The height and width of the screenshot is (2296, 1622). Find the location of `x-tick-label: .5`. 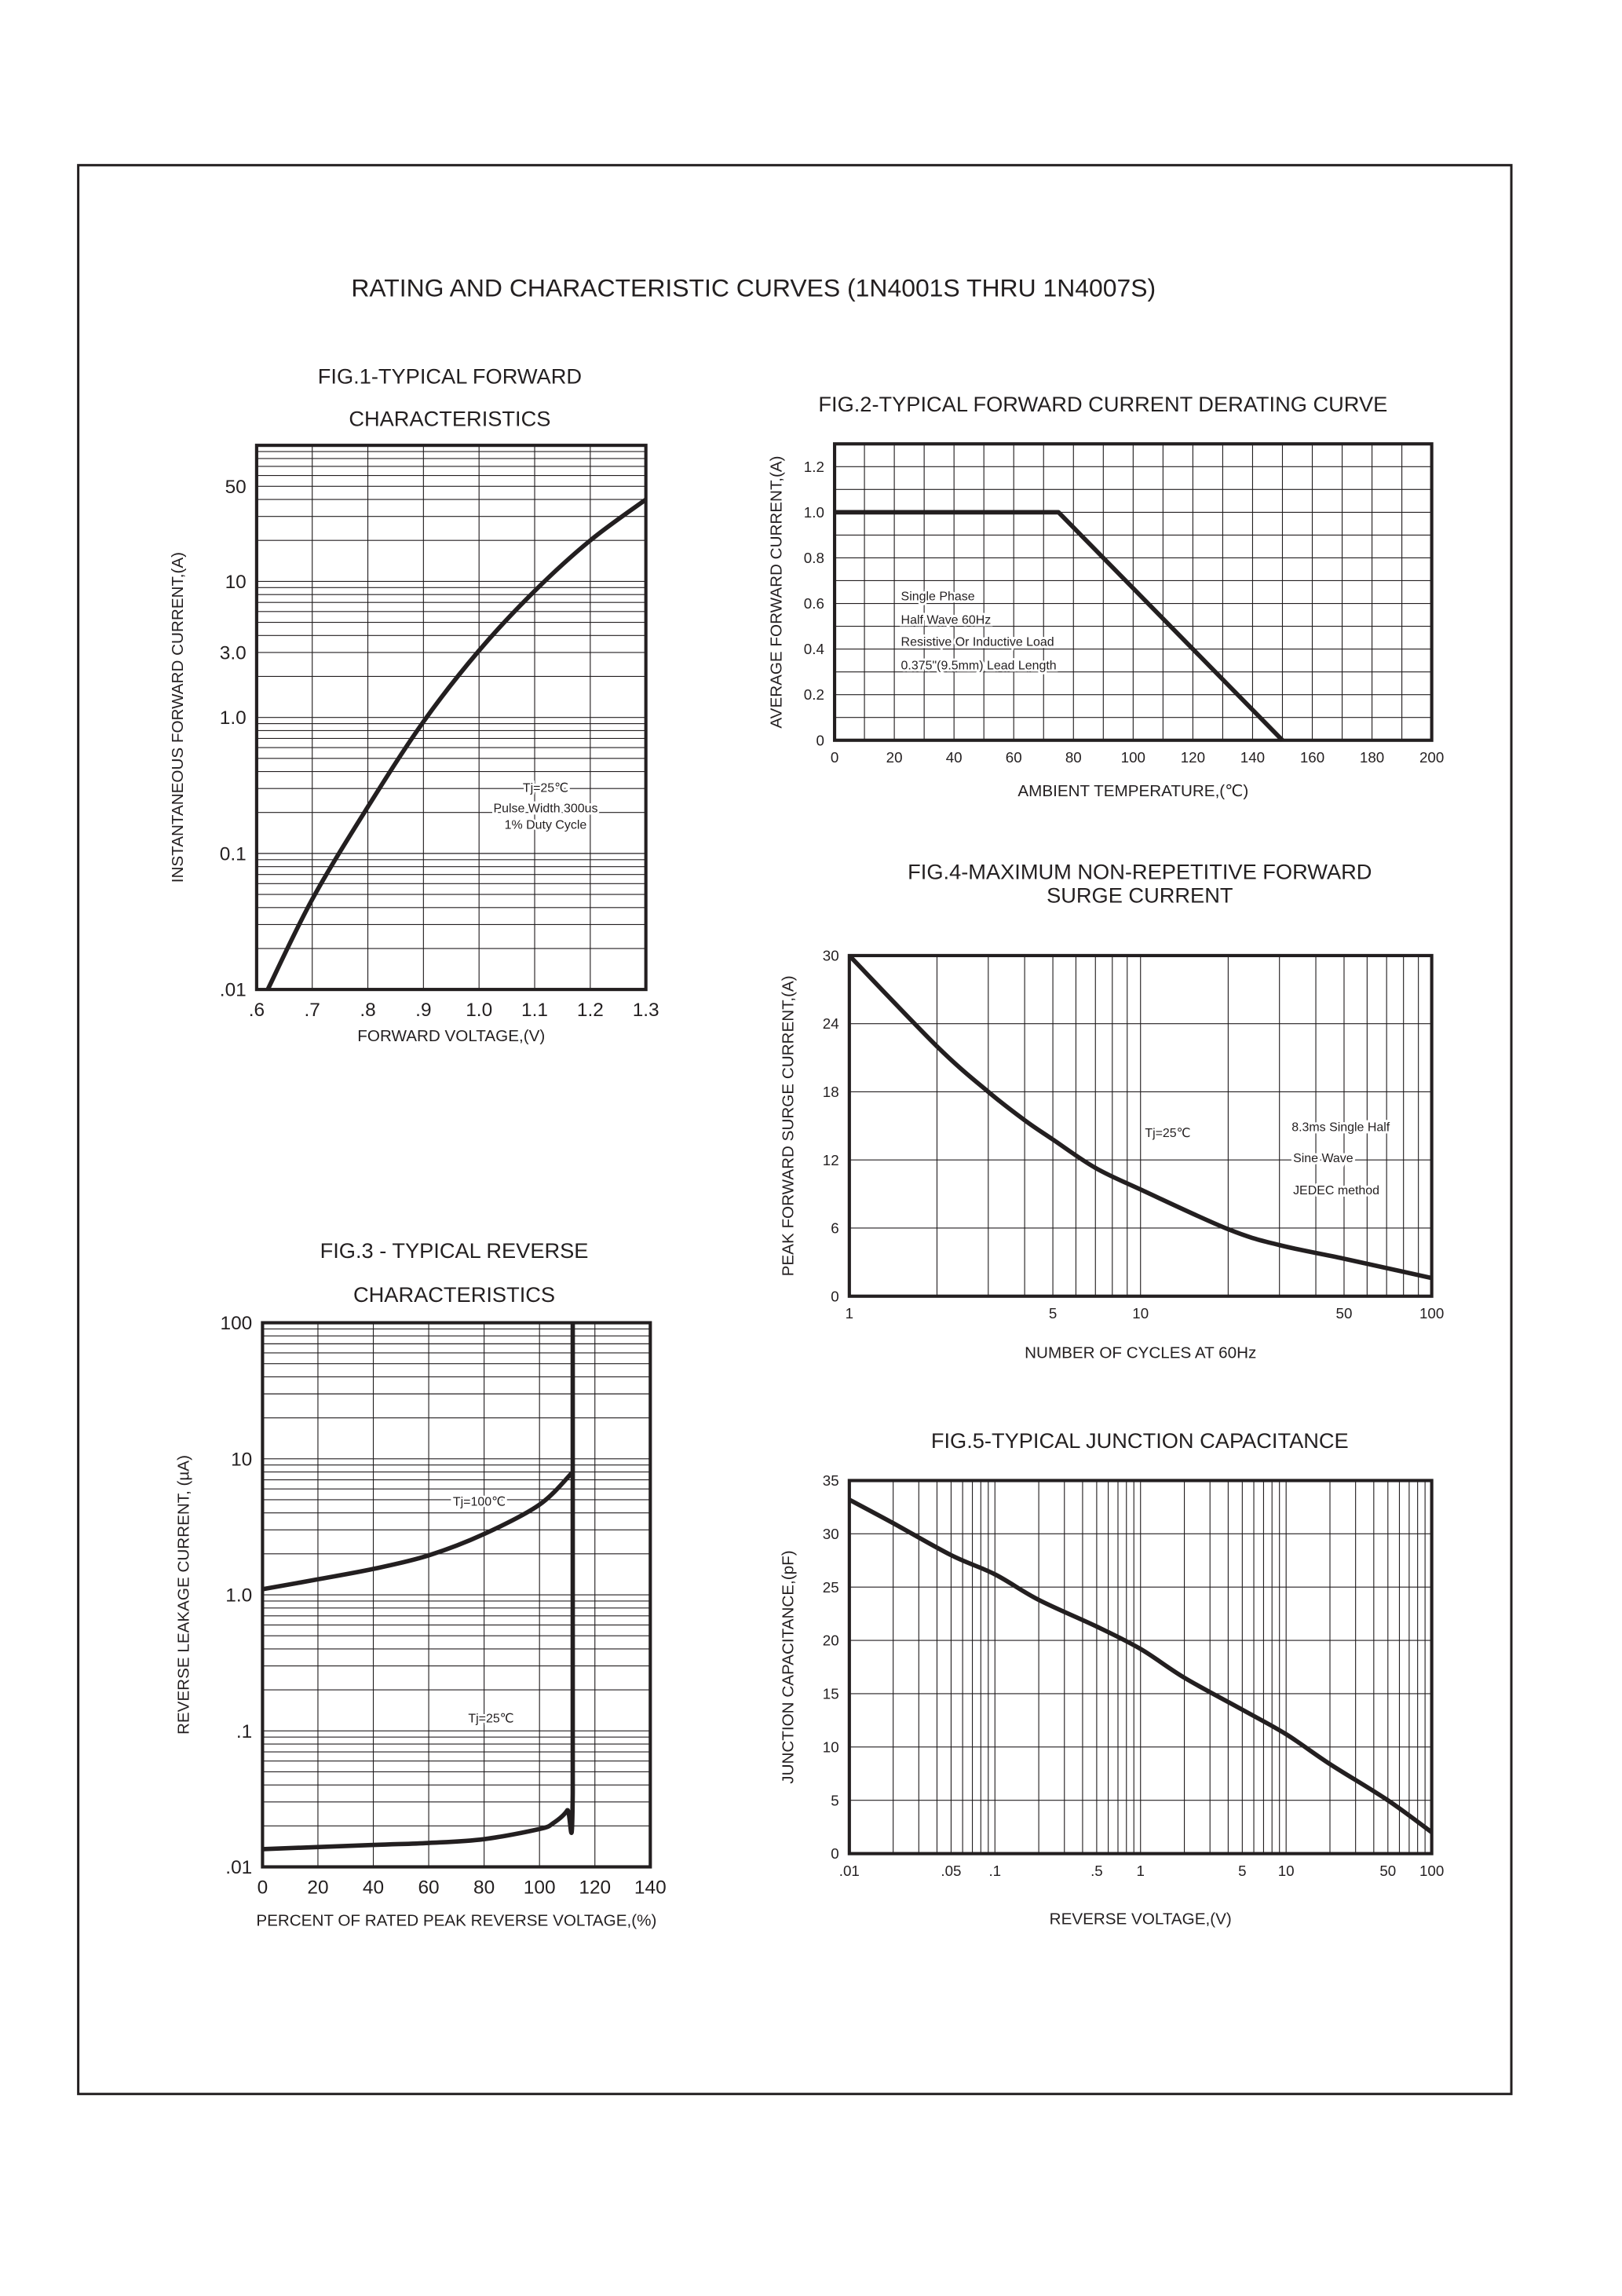

x-tick-label: .5 is located at coordinates (1096, 1871).